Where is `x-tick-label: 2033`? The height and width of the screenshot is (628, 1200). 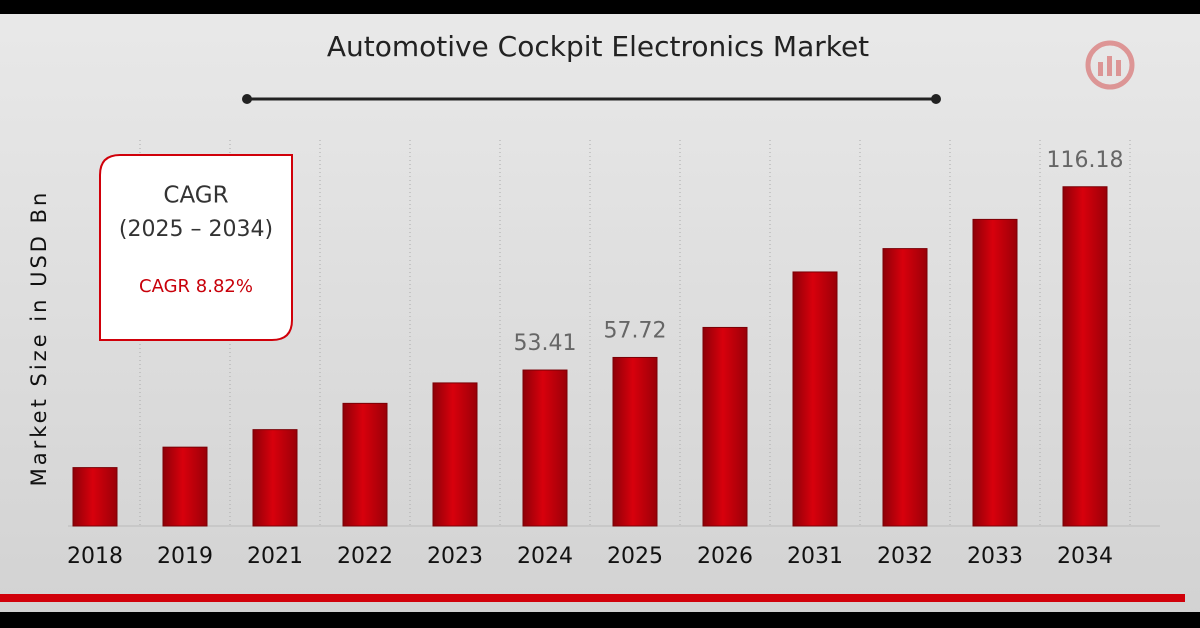
x-tick-label: 2033 is located at coordinates (995, 556).